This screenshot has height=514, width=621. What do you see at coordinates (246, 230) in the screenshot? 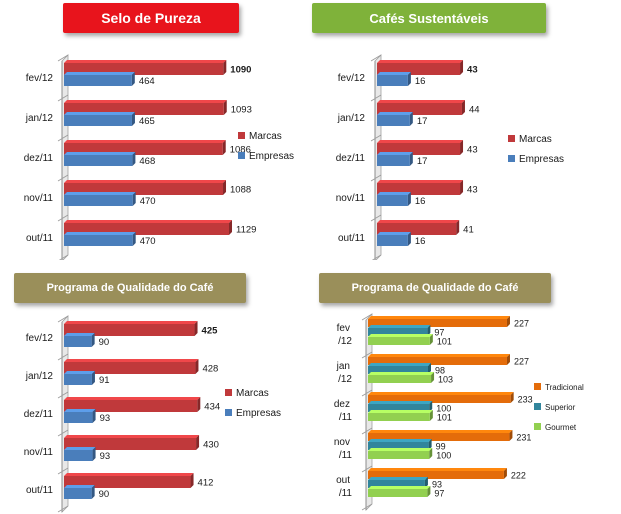
I see `data-label: 1129` at bounding box center [246, 230].